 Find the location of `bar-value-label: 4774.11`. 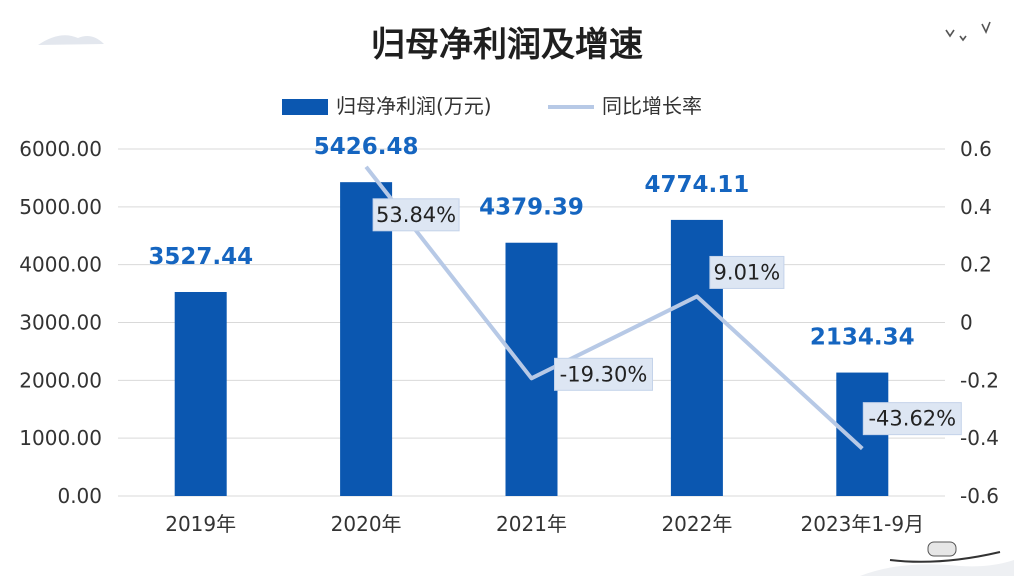

bar-value-label: 4774.11 is located at coordinates (697, 185).